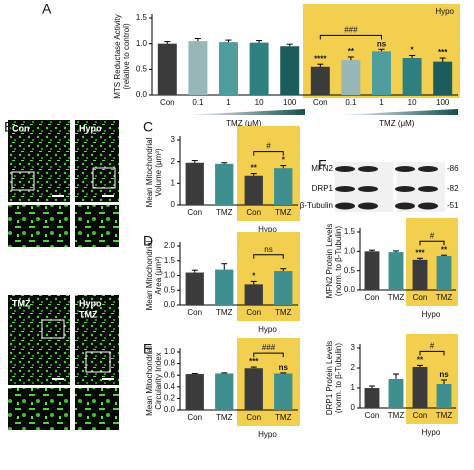  What do you see at coordinates (444, 374) in the screenshot?
I see `significance: ns` at bounding box center [444, 374].